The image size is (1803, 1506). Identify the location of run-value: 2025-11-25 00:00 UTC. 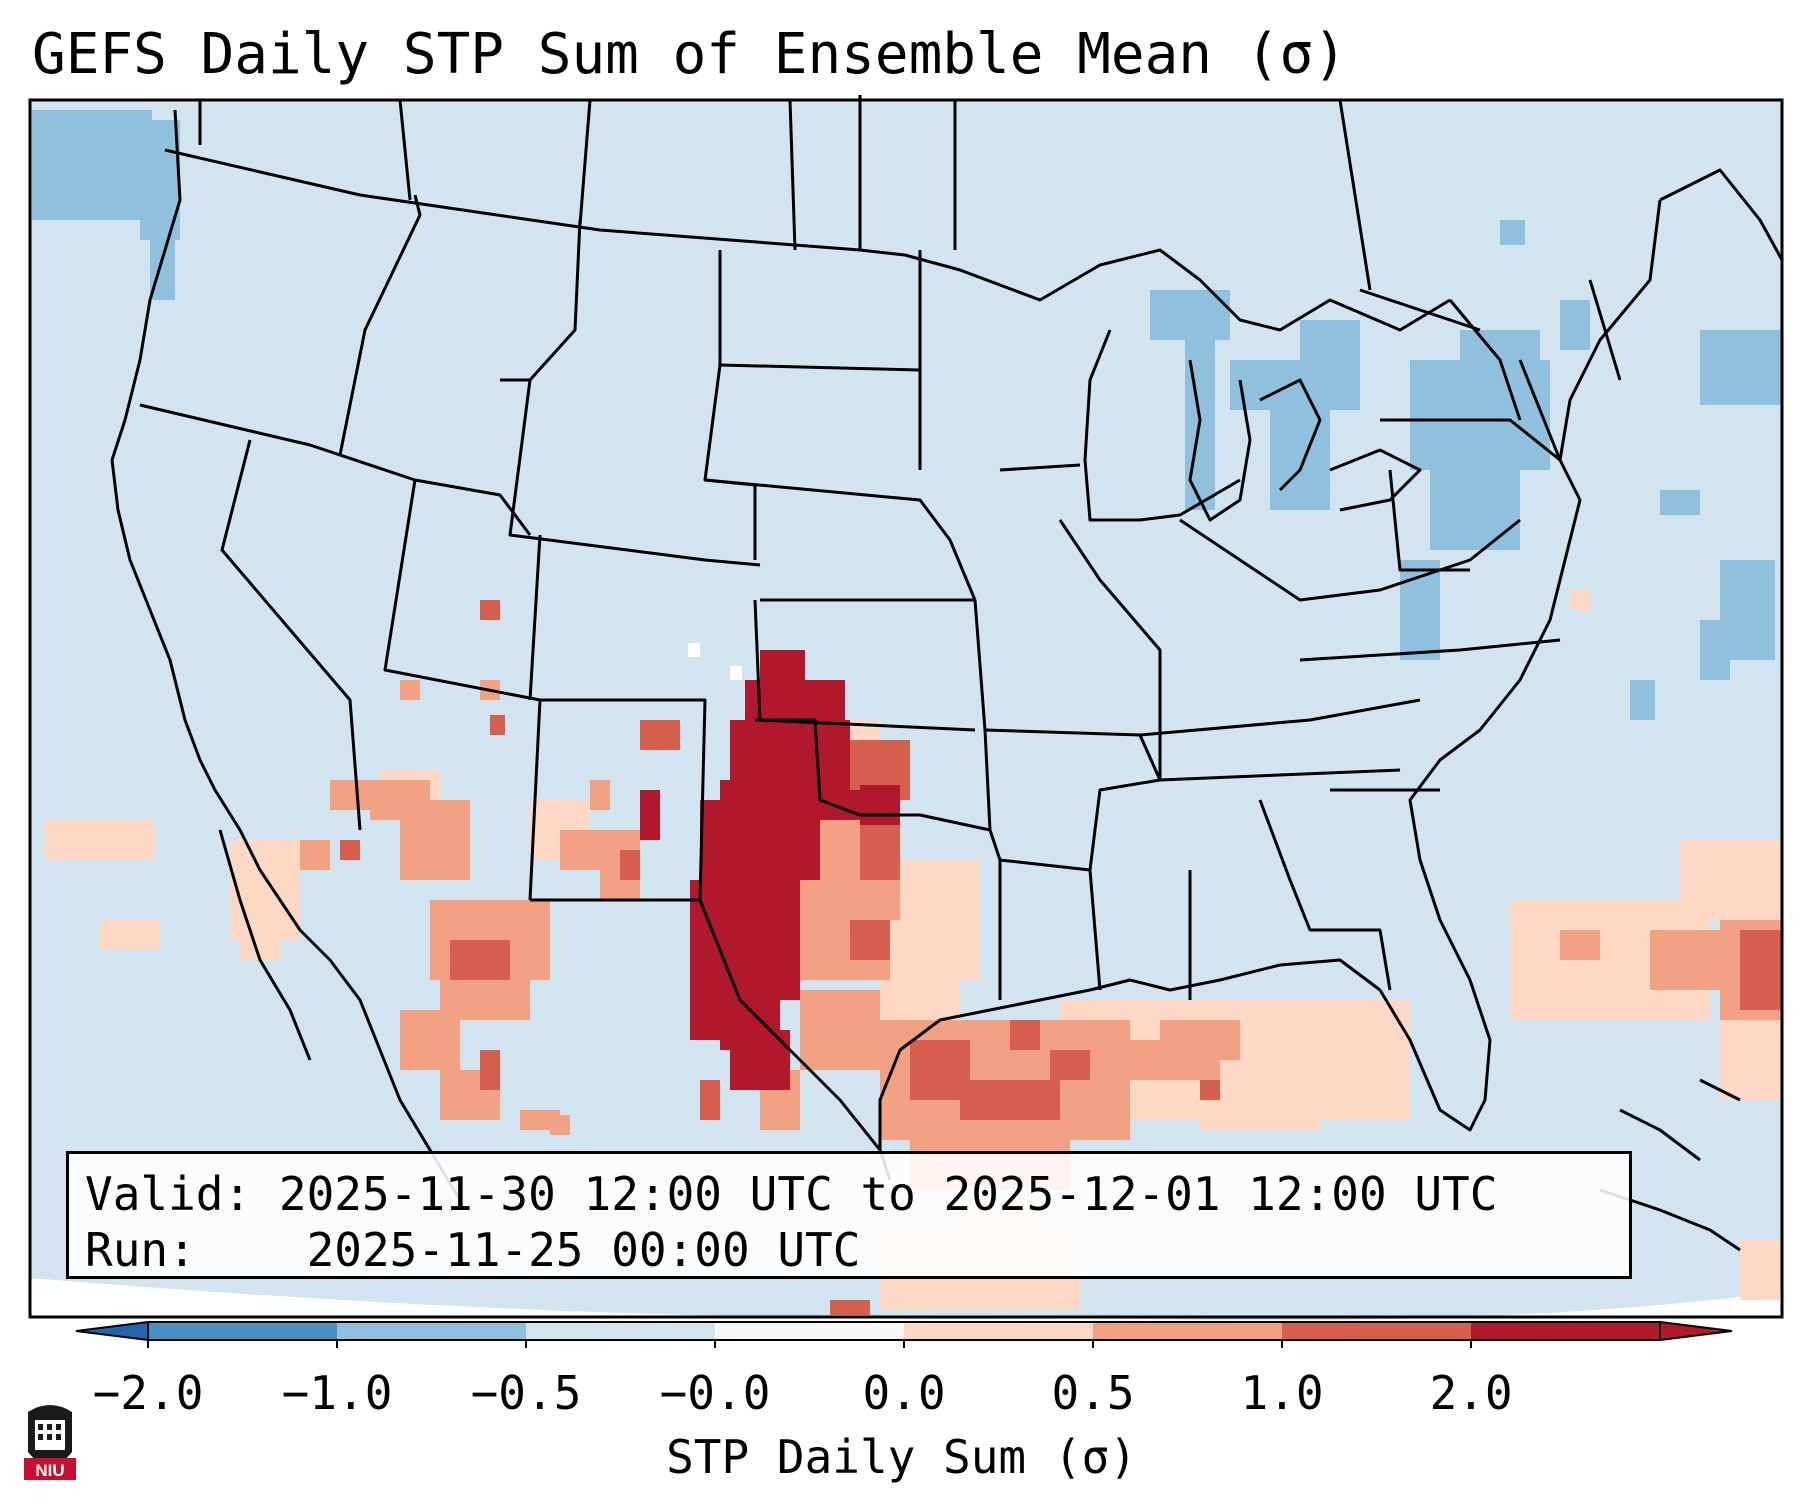
(583, 1250).